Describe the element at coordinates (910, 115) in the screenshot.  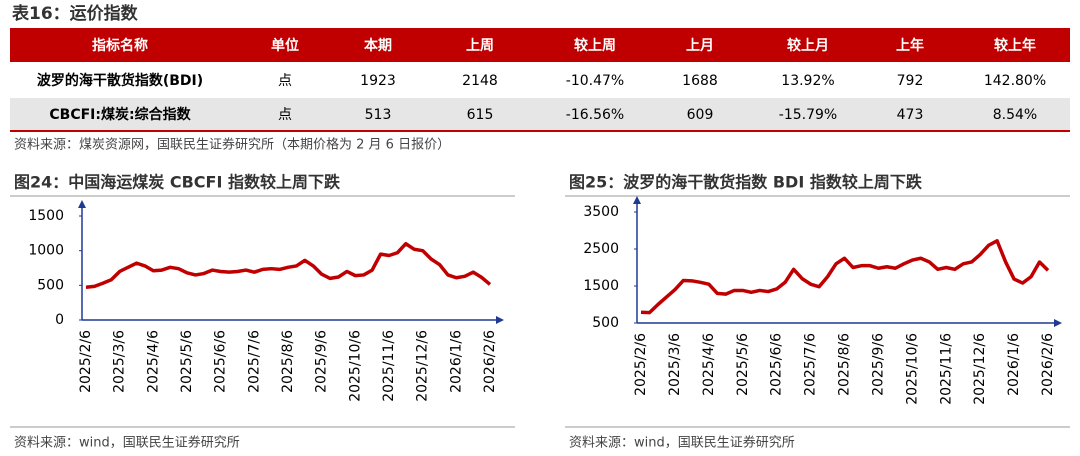
I see `table-cell: 473` at that location.